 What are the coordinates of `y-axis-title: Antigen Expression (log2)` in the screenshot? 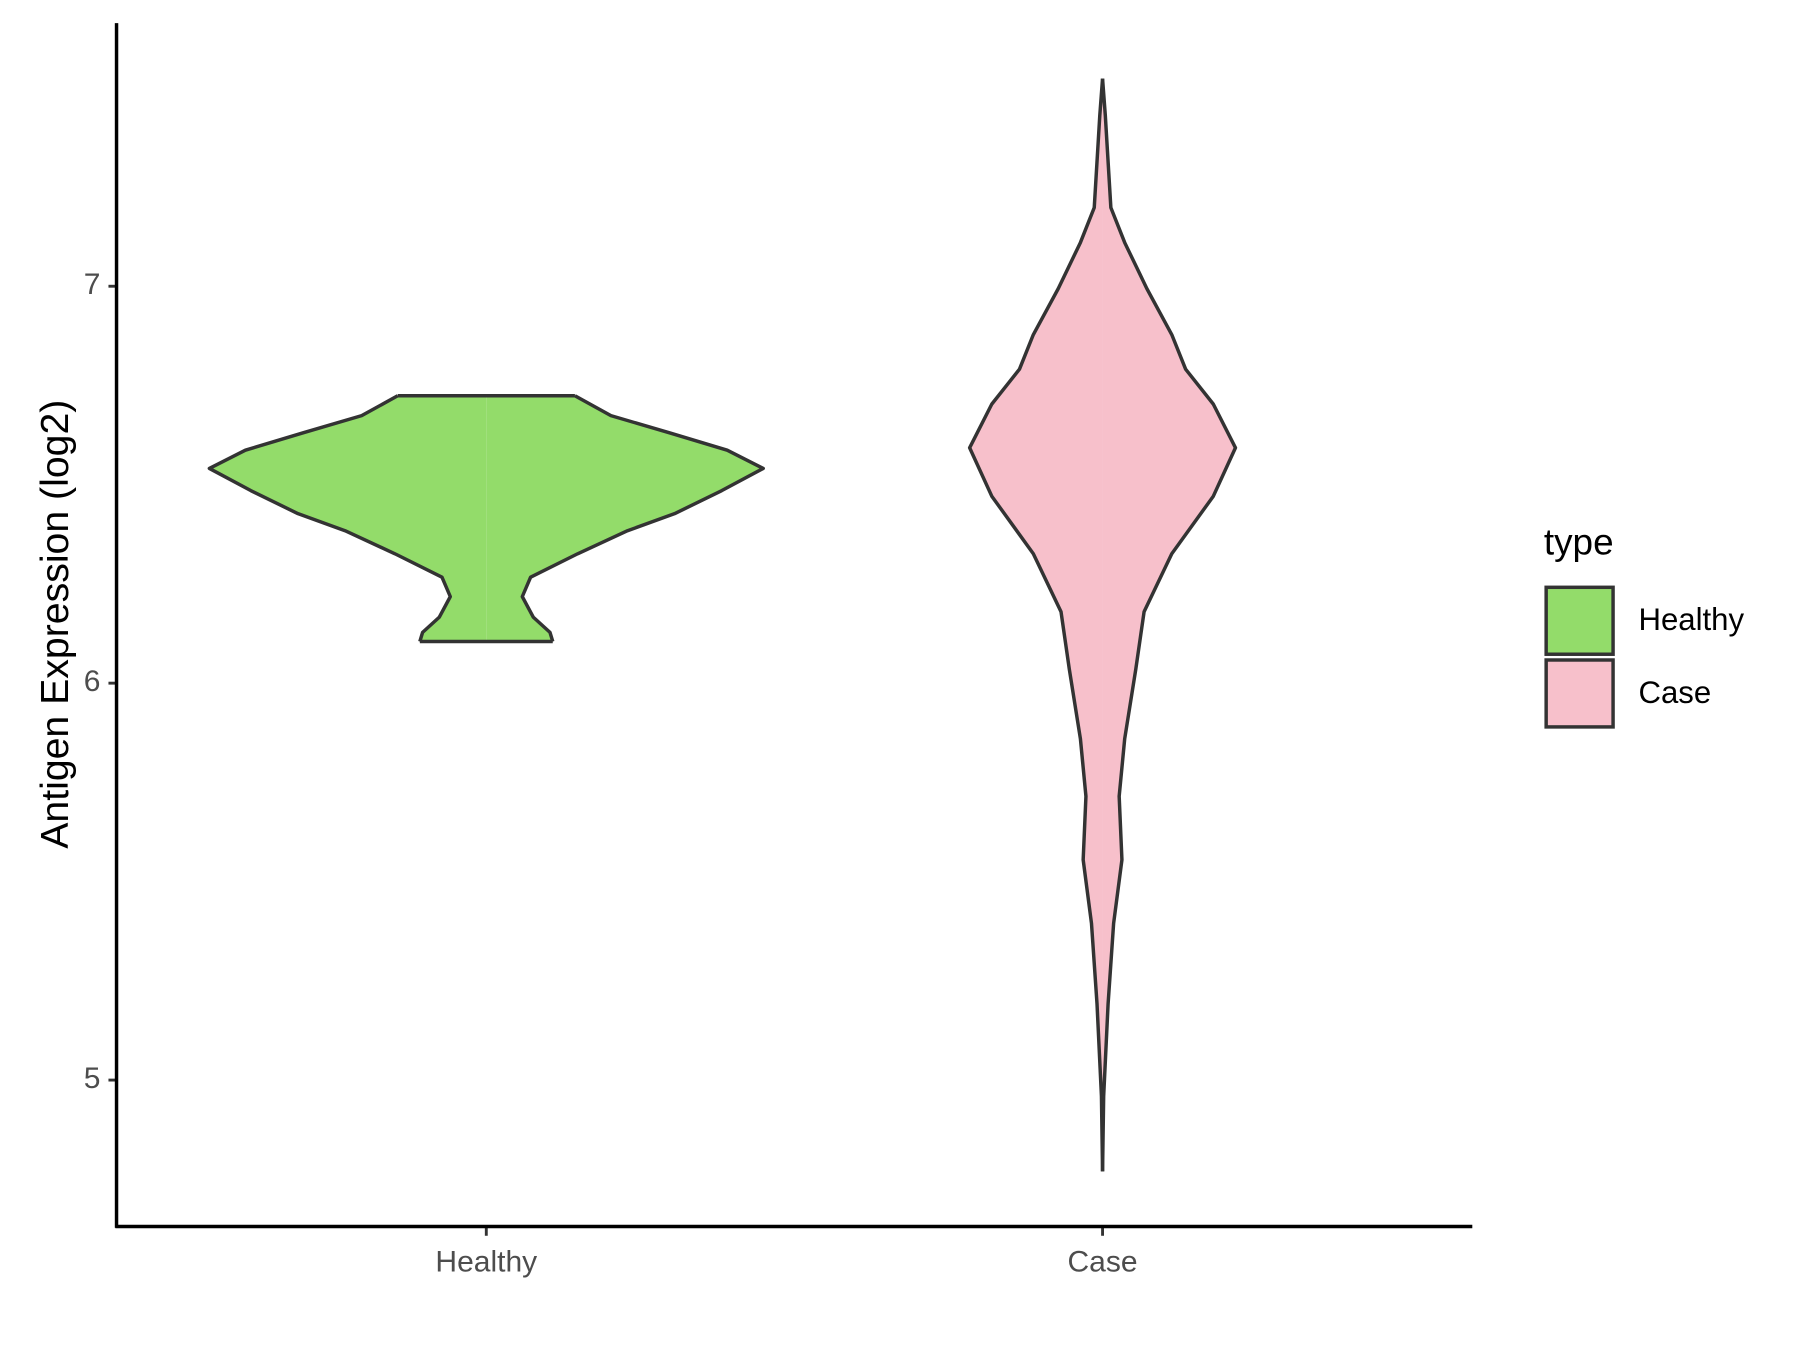 It's located at (55, 624).